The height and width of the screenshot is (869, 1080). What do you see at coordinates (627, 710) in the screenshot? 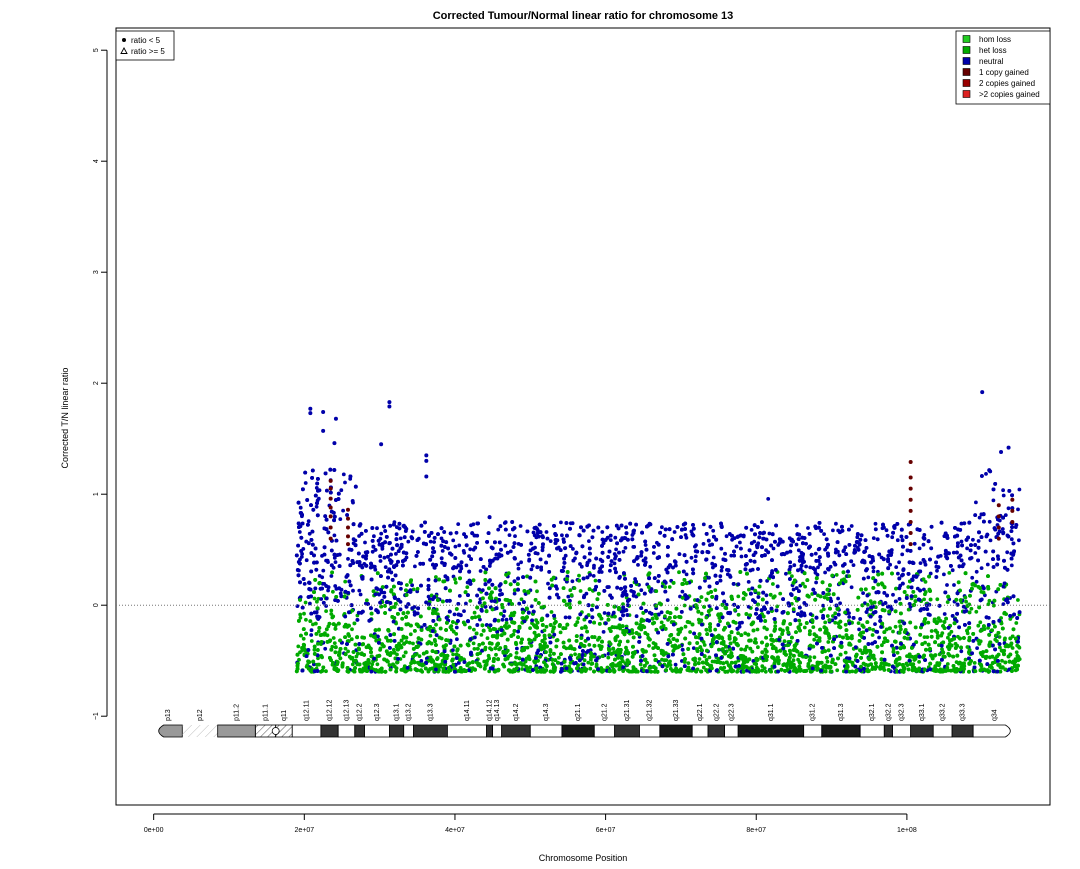
I see `ideogram-band-label: q21.31` at bounding box center [627, 710].